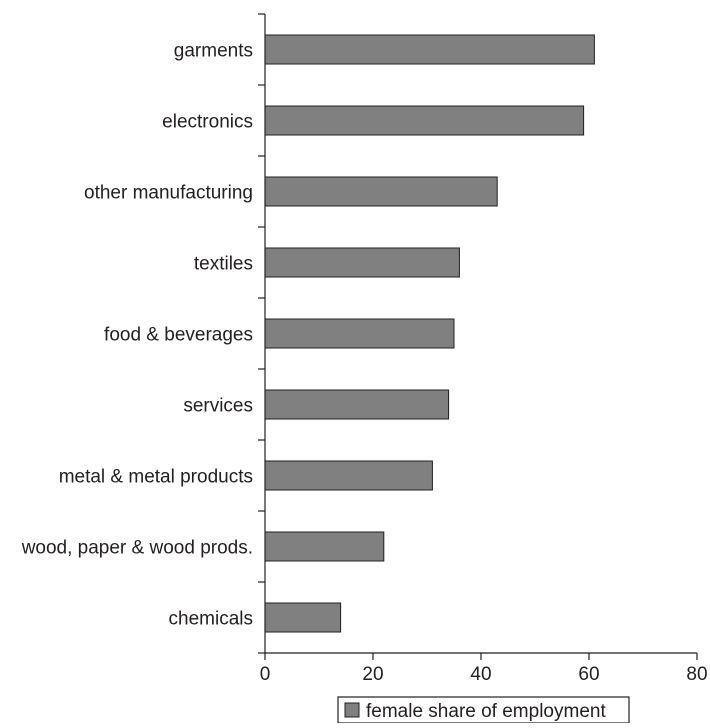 This screenshot has width=710, height=728. What do you see at coordinates (218, 406) in the screenshot?
I see `category-label: services` at bounding box center [218, 406].